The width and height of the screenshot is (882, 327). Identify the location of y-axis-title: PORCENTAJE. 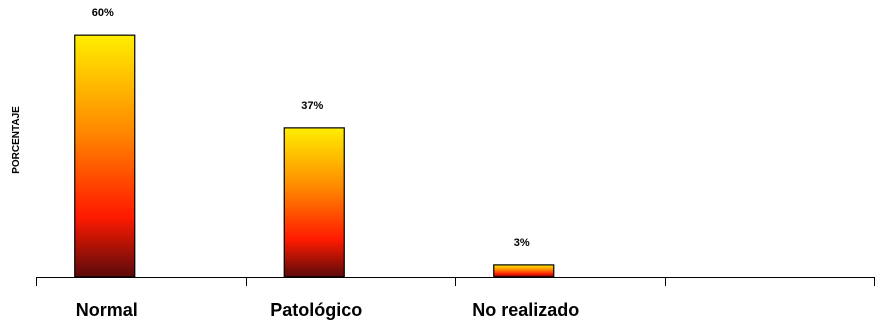
(16, 140).